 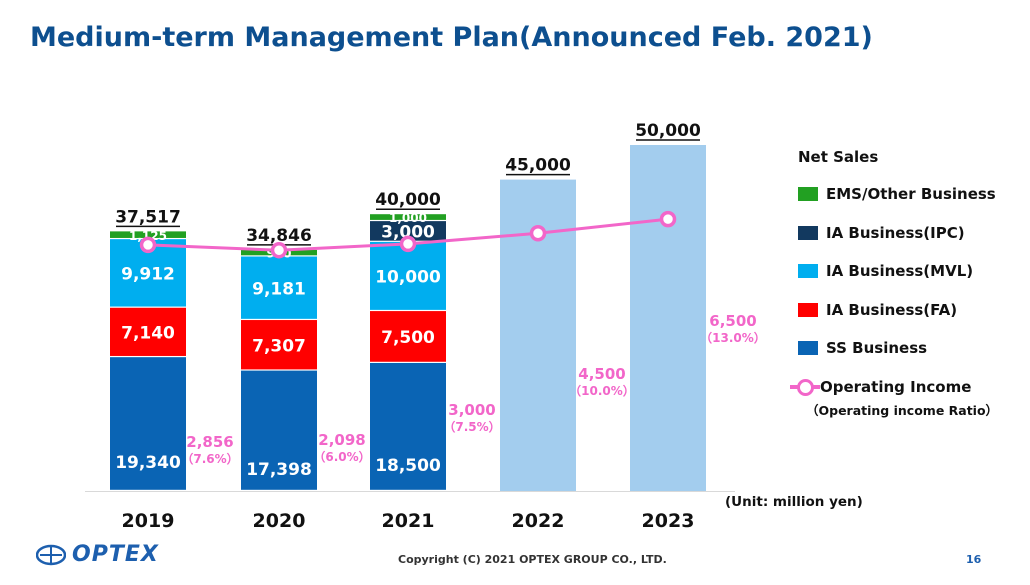 I want to click on legend-item-fa: IA Business(FA), so click(x=905, y=310).